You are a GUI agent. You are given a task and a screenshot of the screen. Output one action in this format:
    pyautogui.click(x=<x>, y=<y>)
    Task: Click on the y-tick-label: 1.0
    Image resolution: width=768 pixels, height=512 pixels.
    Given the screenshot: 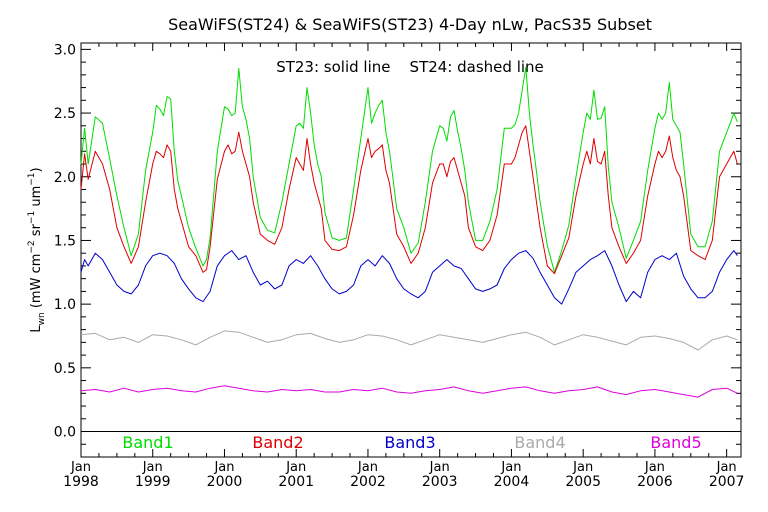 What is the action you would take?
    pyautogui.click(x=65, y=305)
    